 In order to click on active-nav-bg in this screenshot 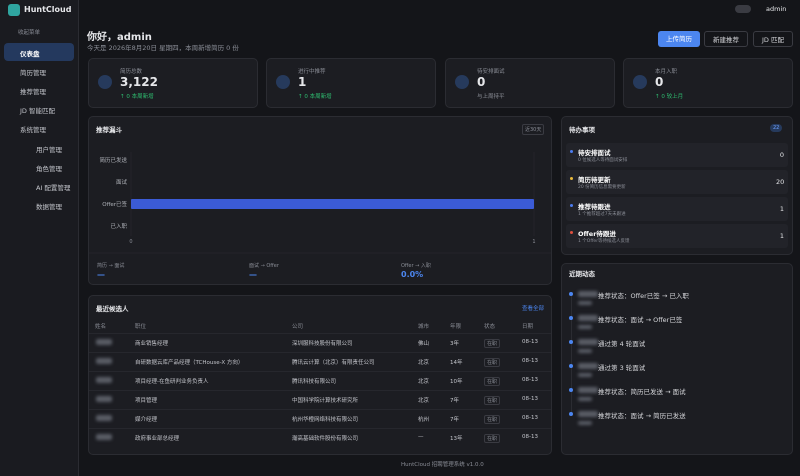, I will do `click(39, 52)`.